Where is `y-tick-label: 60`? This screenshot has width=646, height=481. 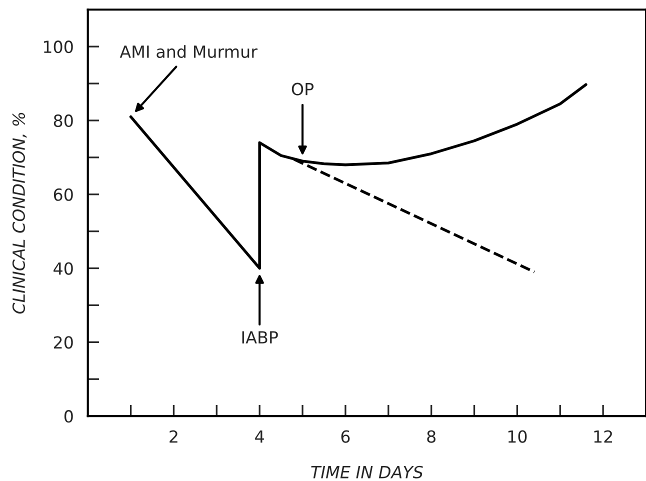
y-tick-label: 60 is located at coordinates (63, 194).